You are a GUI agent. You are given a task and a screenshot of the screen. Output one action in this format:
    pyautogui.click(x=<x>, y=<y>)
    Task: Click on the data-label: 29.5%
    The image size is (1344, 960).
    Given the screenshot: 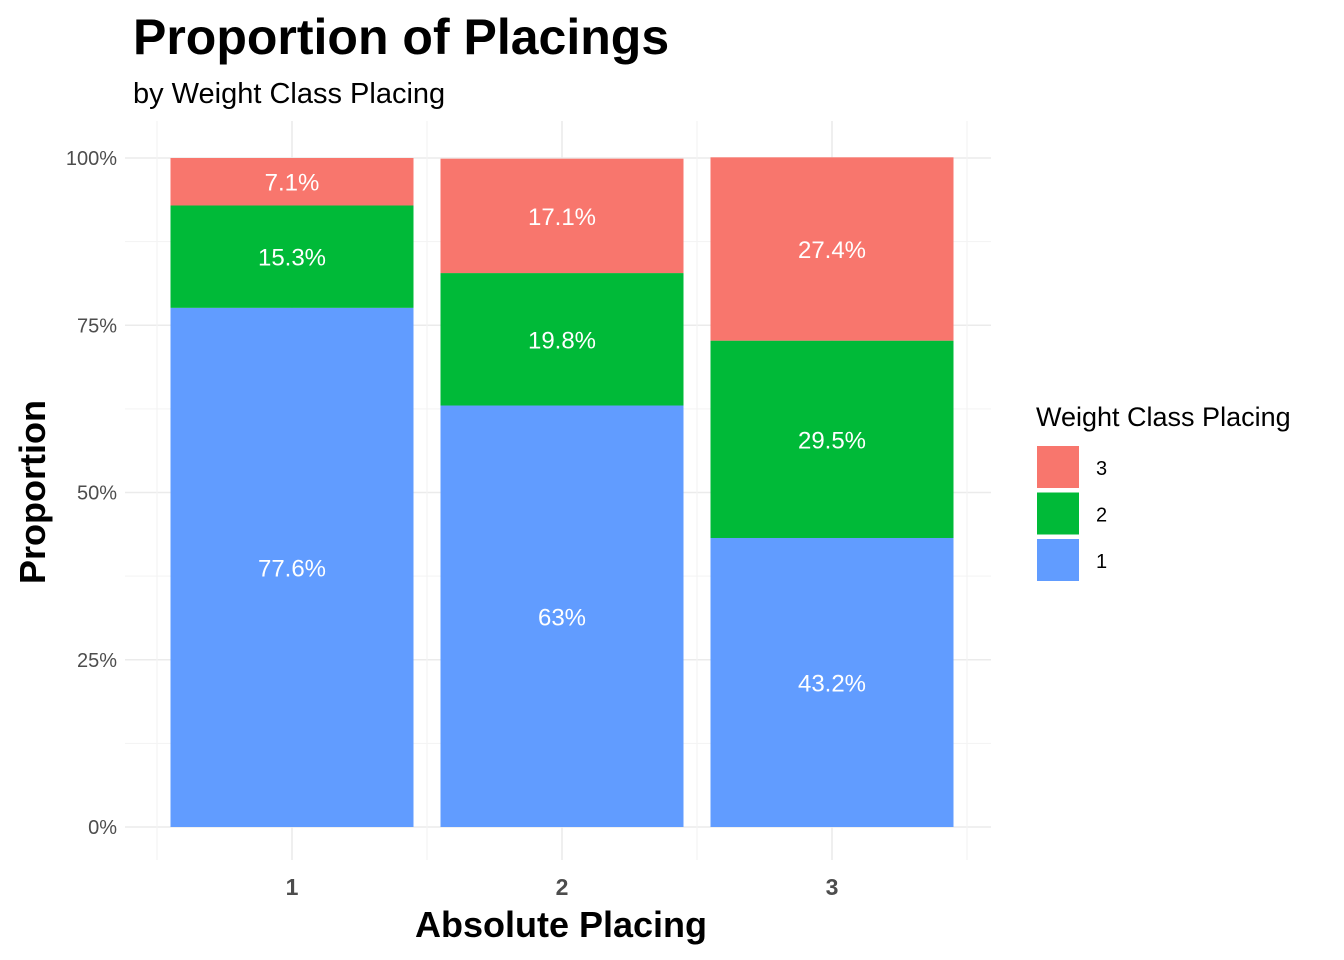 What is the action you would take?
    pyautogui.click(x=832, y=440)
    